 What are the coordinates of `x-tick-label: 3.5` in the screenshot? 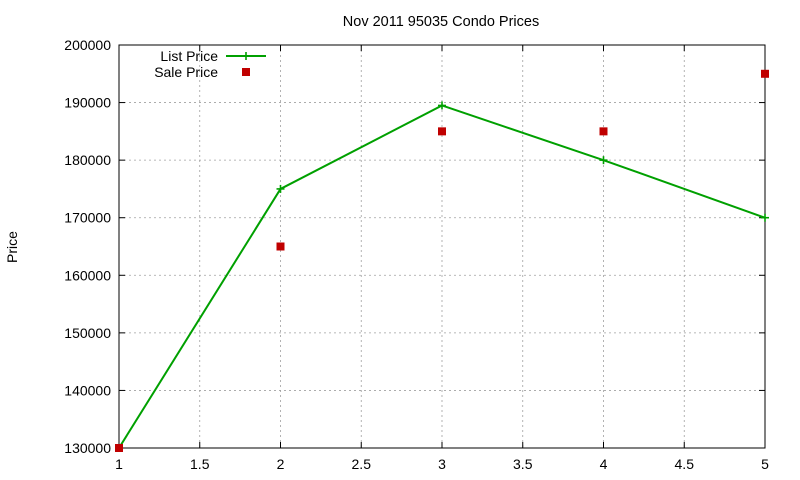 It's located at (523, 464).